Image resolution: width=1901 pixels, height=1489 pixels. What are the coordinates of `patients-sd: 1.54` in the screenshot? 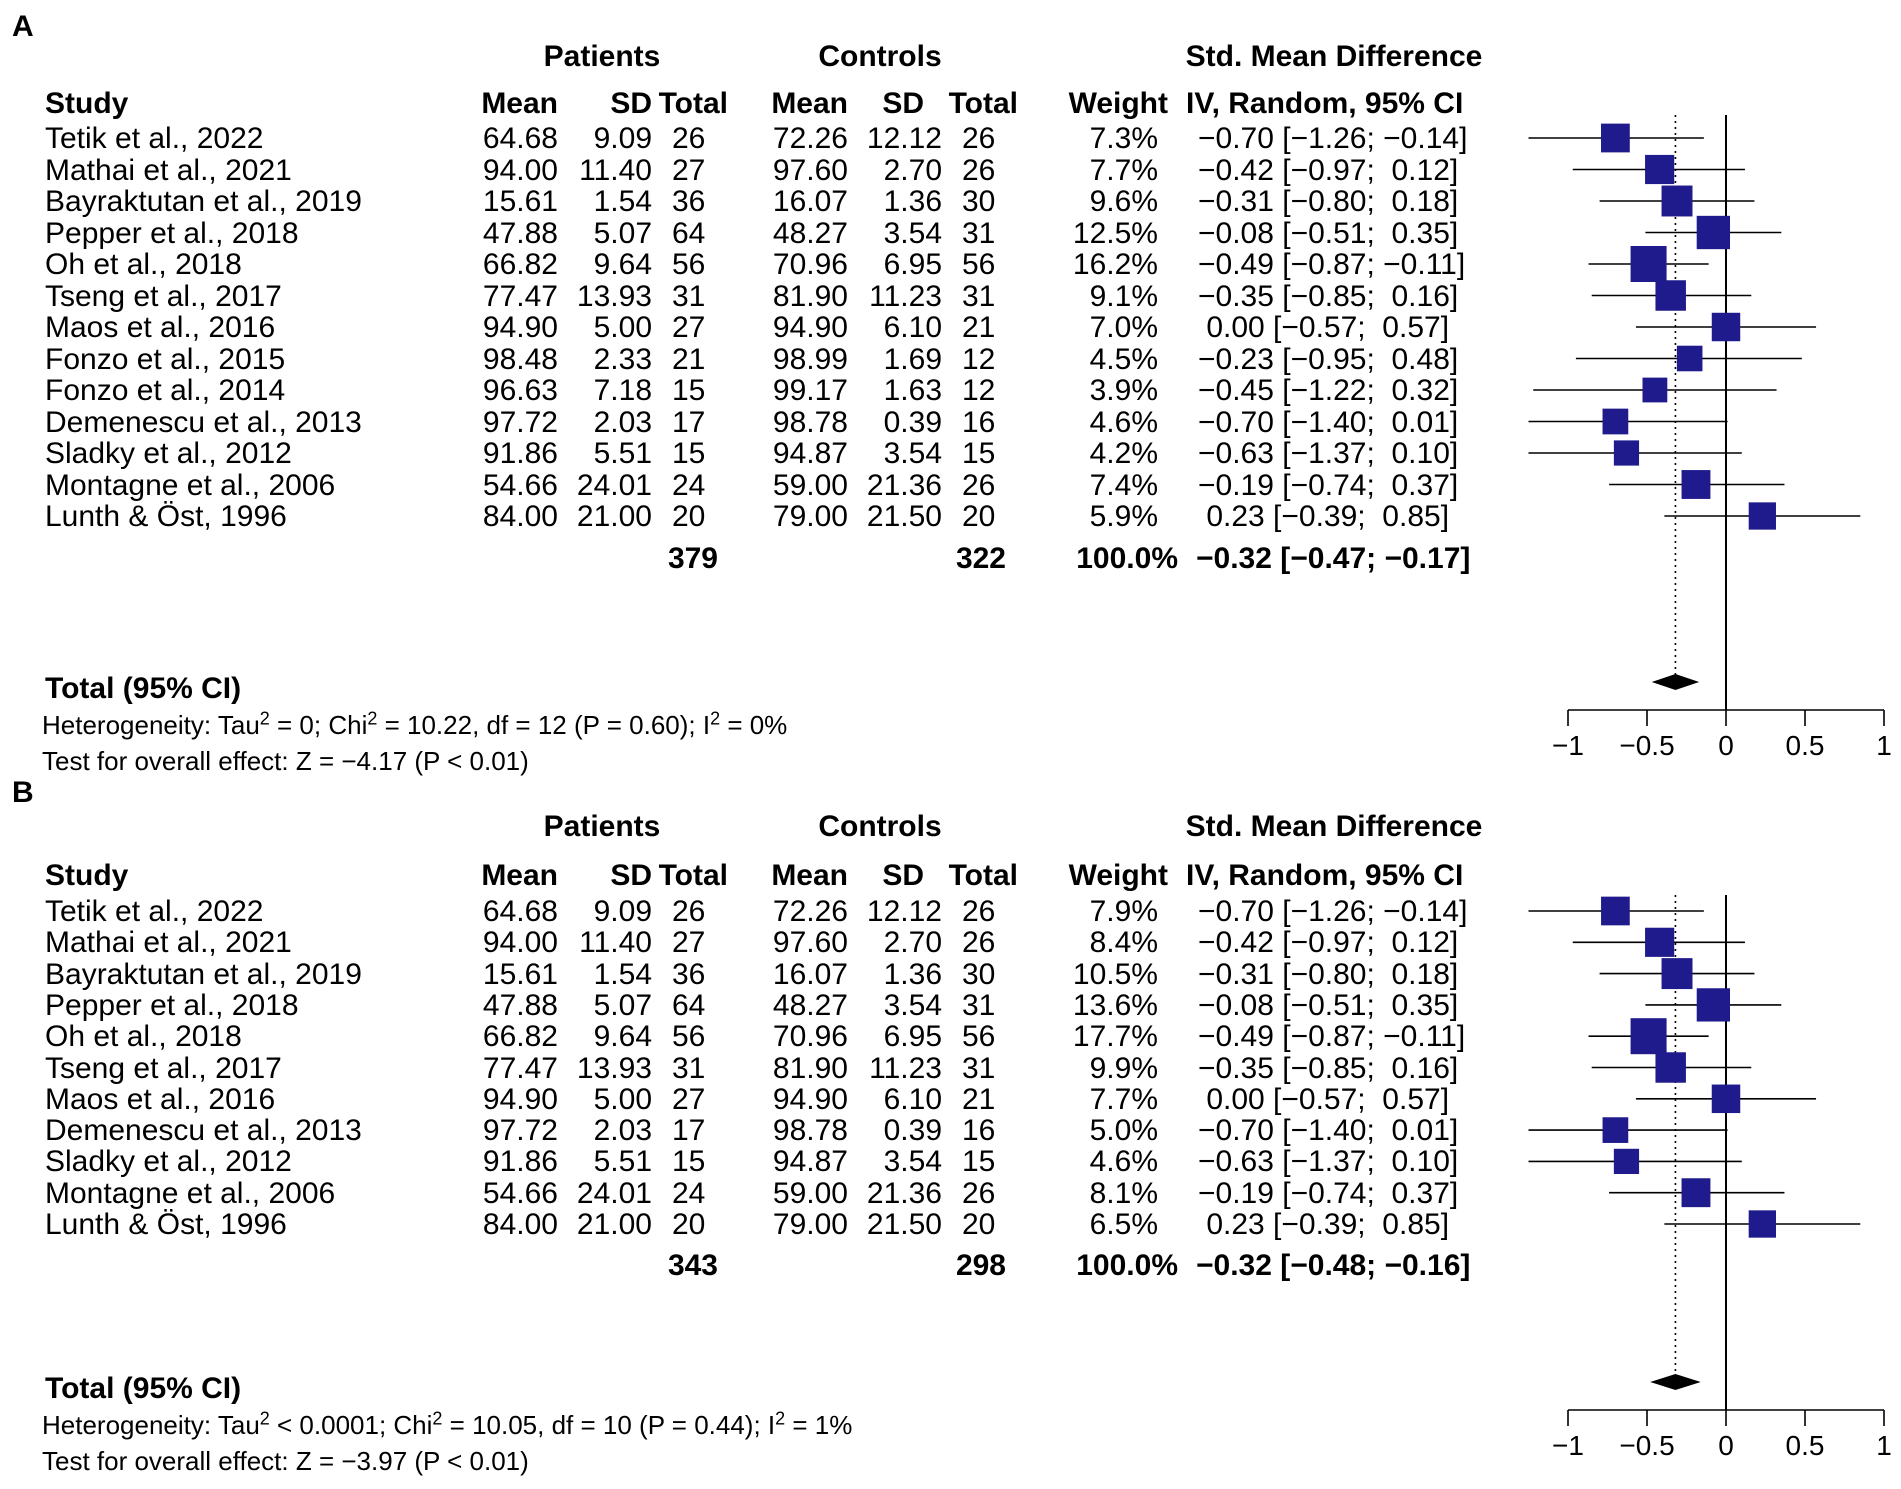 It's located at (622, 974).